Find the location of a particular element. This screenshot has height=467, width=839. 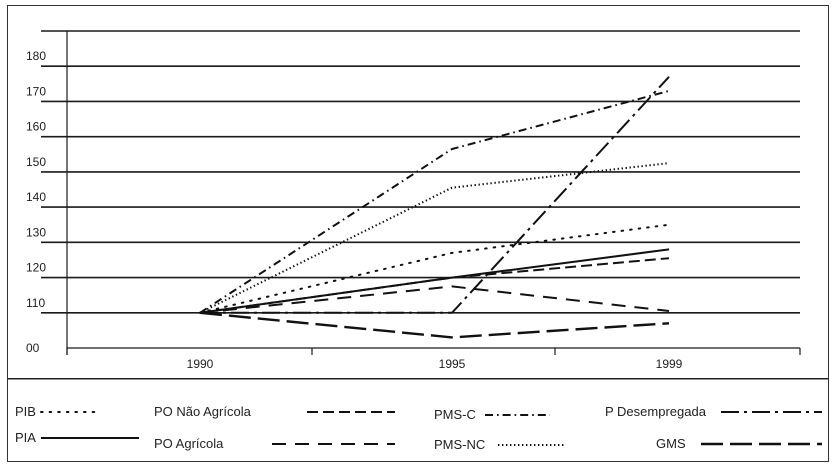

series-line-gms is located at coordinates (434, 325).